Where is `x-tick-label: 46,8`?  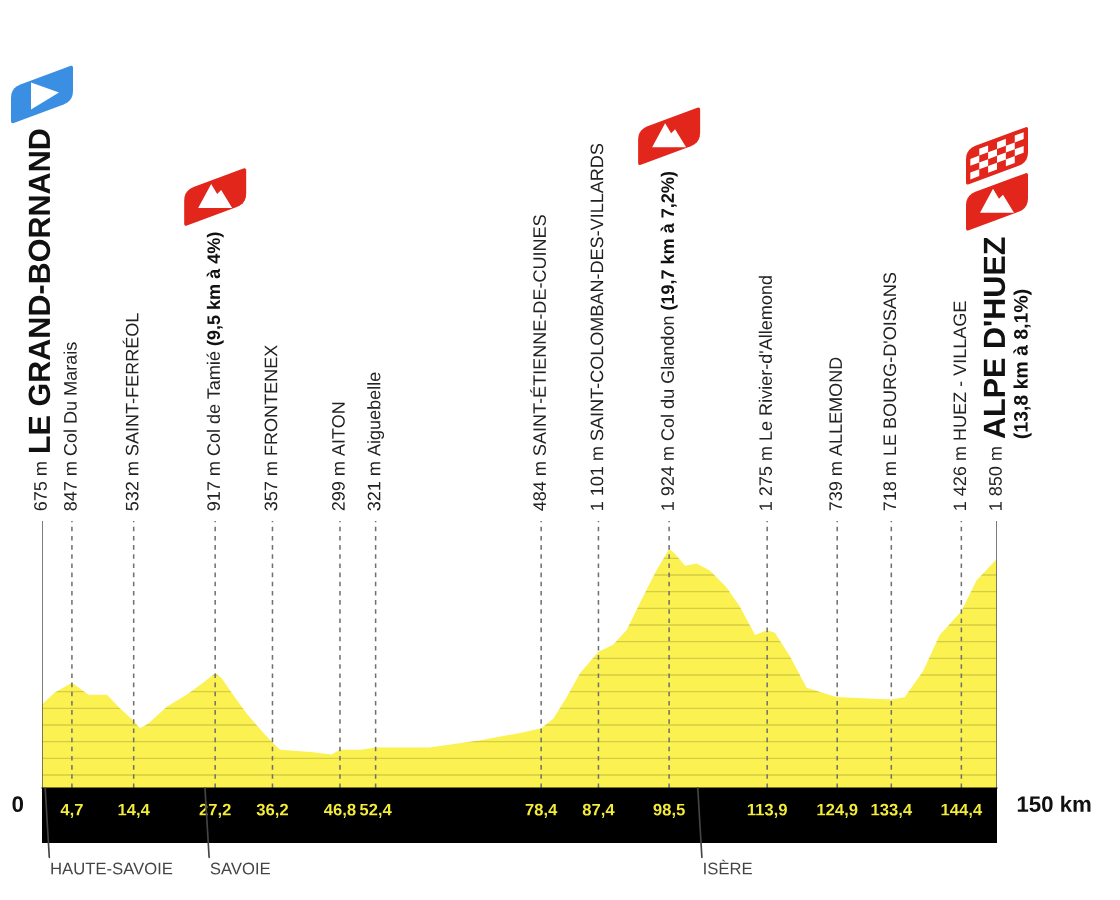
x-tick-label: 46,8 is located at coordinates (340, 810).